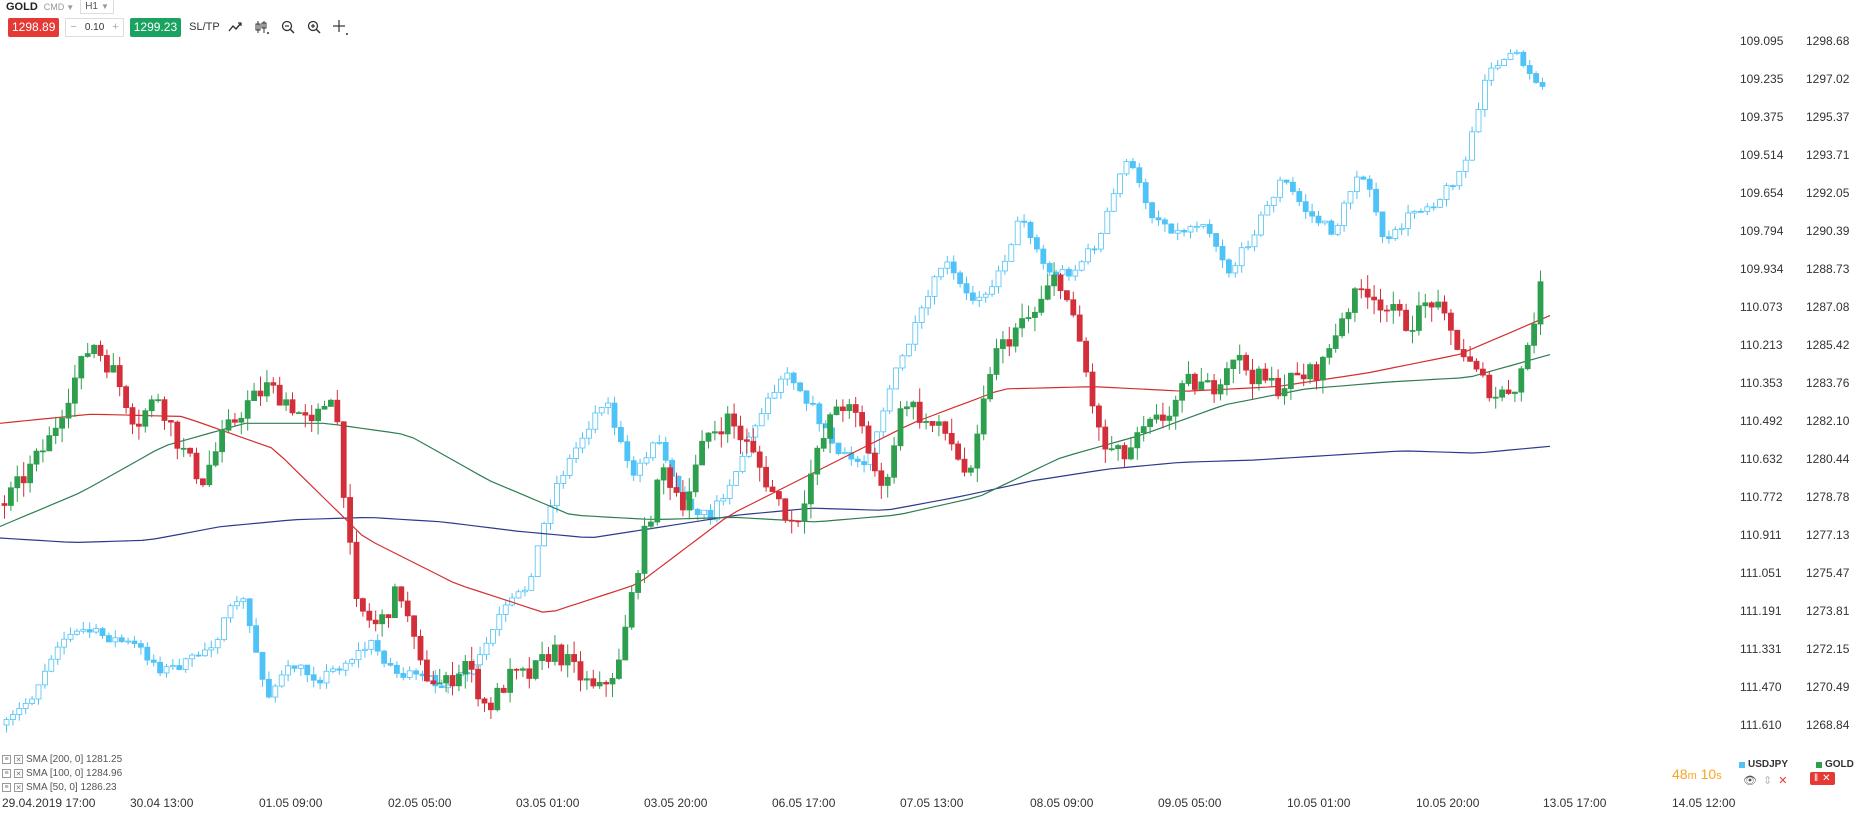  I want to click on usdjpy-tick-label: 110.353, so click(1761, 383).